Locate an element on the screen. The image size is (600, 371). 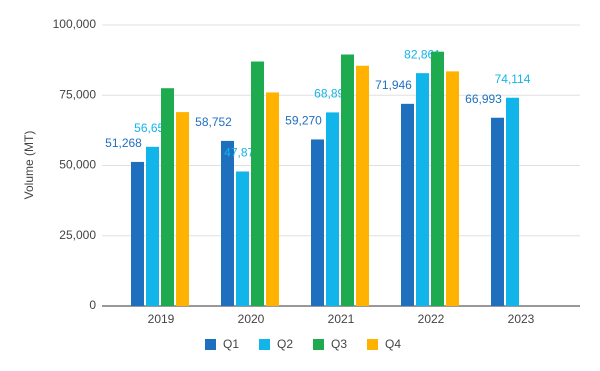
x-tick-label: 2021 is located at coordinates (341, 319).